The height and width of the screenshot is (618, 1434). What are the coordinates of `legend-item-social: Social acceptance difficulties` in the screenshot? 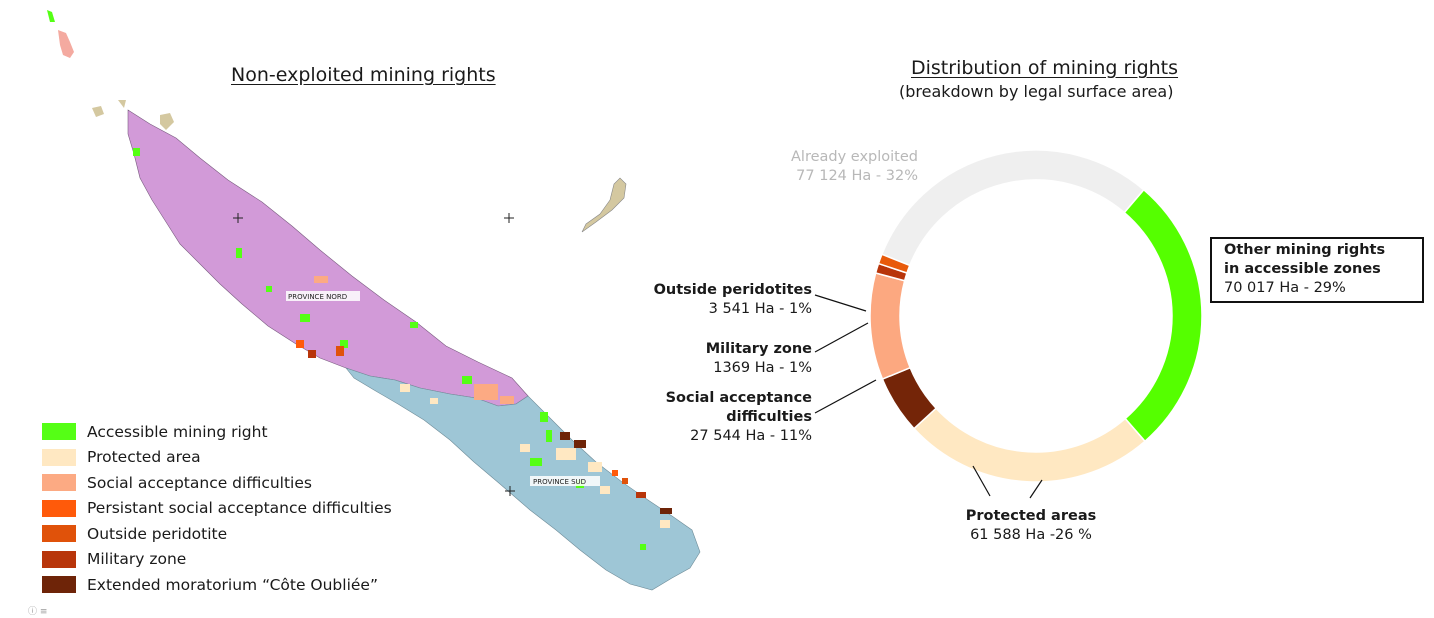 It's located at (217, 483).